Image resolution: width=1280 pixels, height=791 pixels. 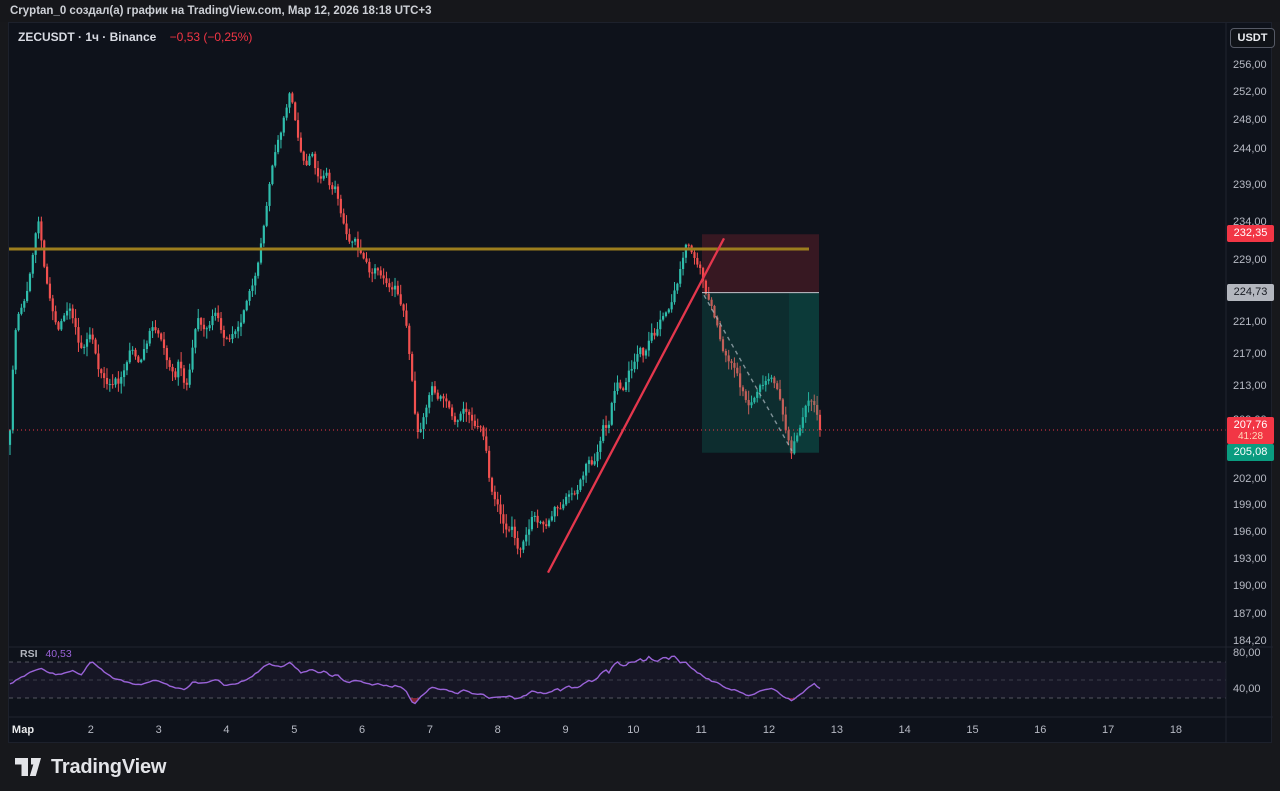 What do you see at coordinates (836, 730) in the screenshot?
I see `time-axis-label: 13` at bounding box center [836, 730].